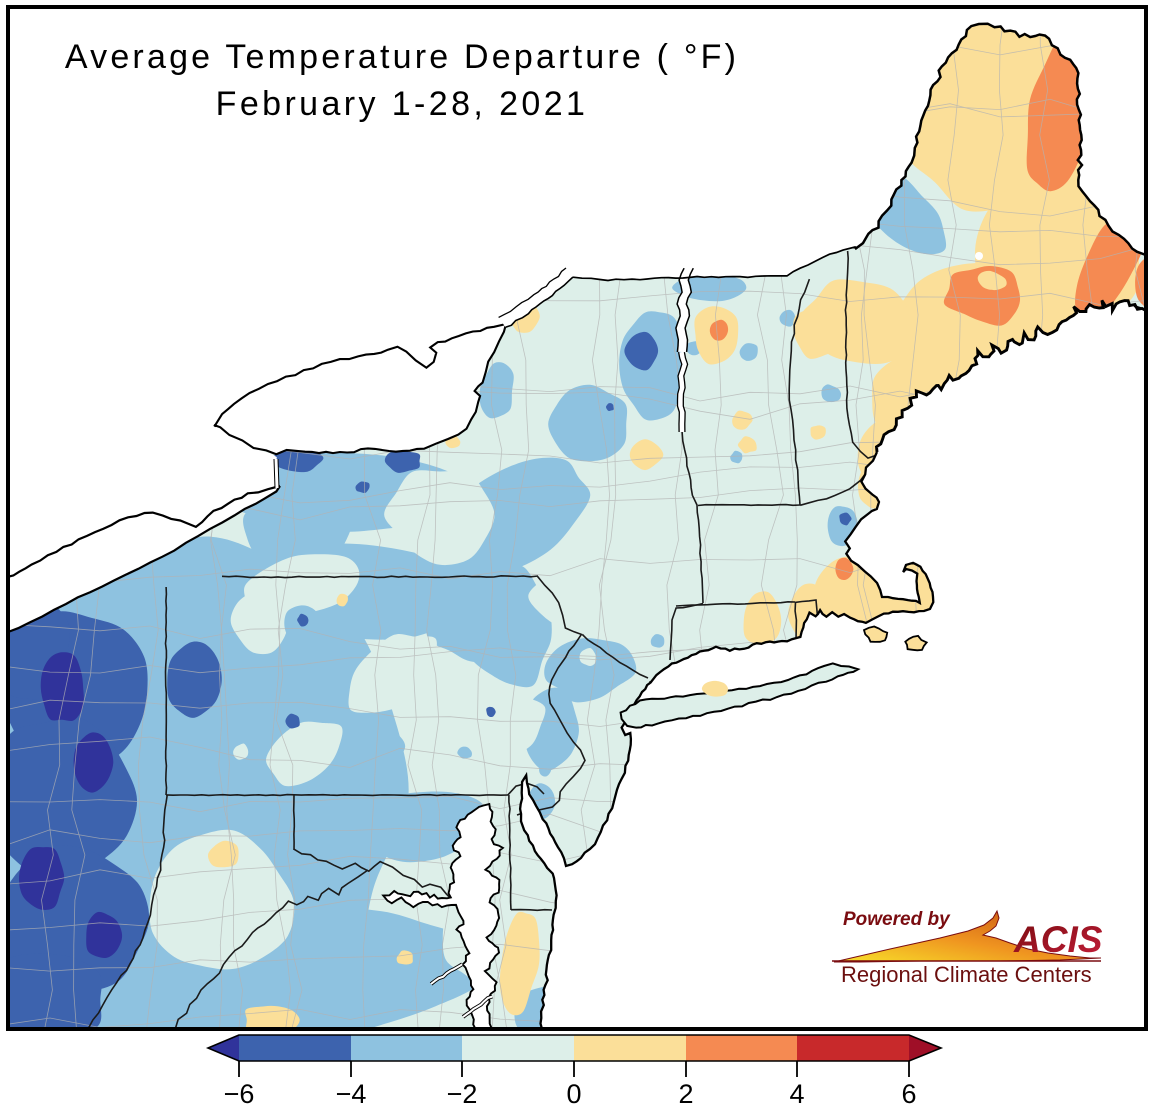  Describe the element at coordinates (966, 974) in the screenshot. I see `svg-text: Regional Climate Centers` at that location.